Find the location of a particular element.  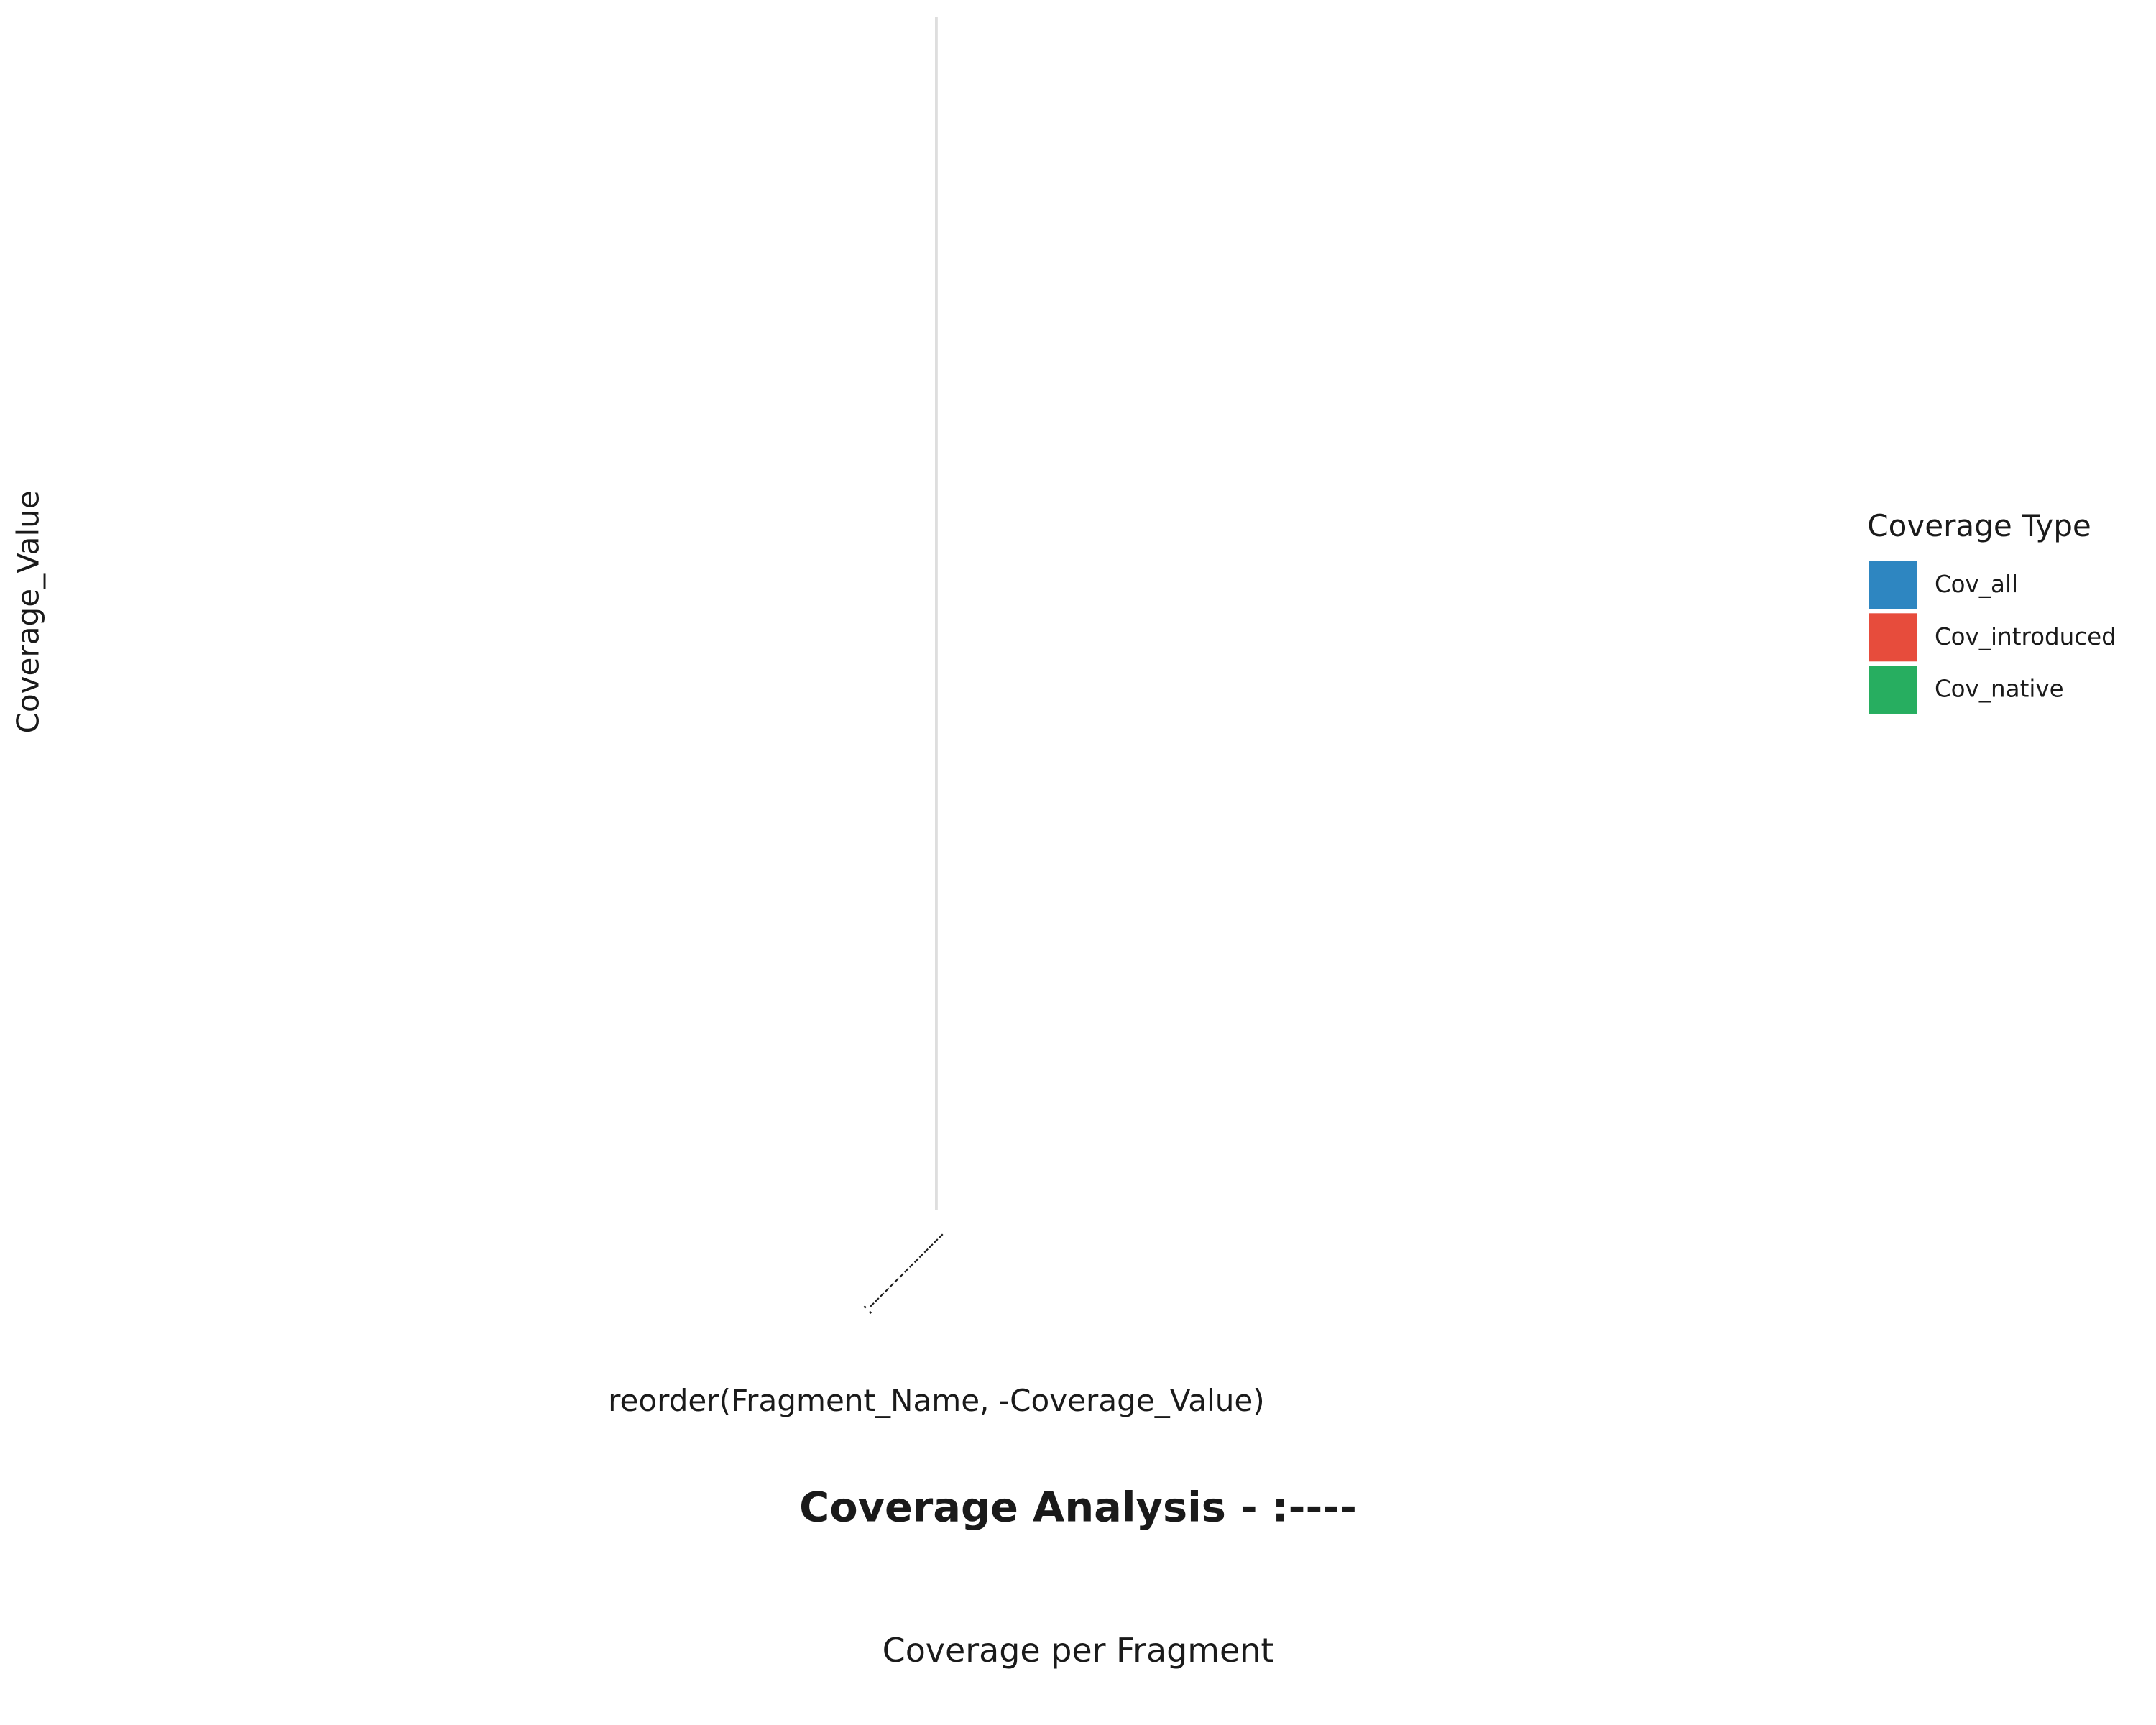

chart-title: Coverage Analysis - :---- is located at coordinates (1078, 1507).